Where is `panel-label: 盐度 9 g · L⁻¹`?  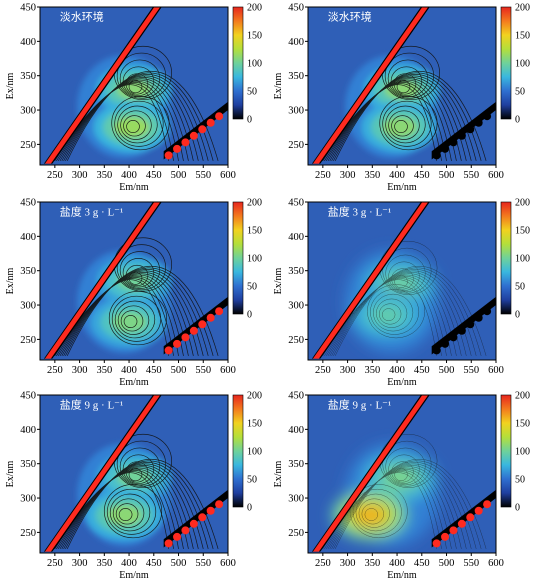
panel-label: 盐度 9 g · L⁻¹ is located at coordinates (360, 405).